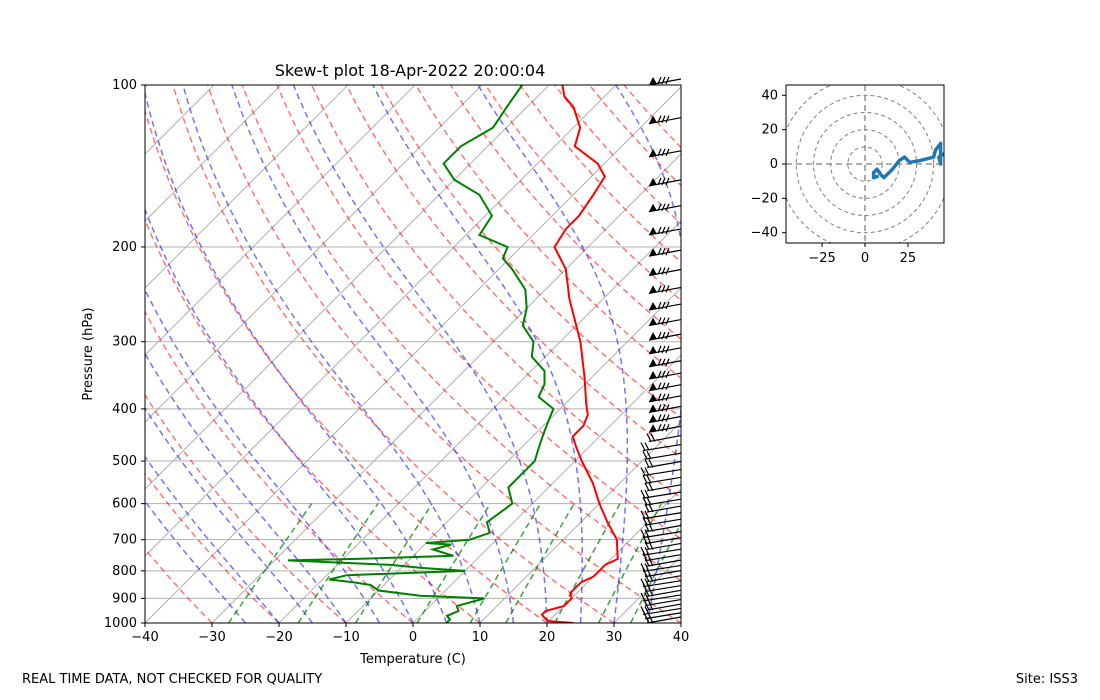  I want to click on x-tick-label: 30, so click(614, 637).